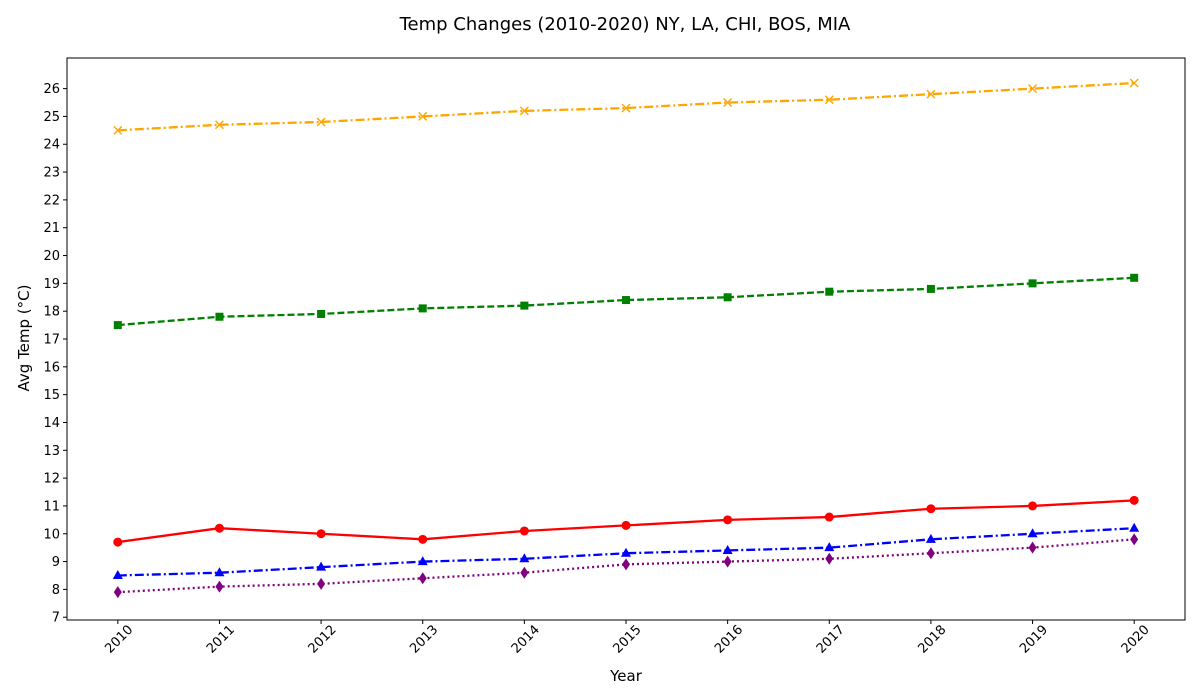 Image resolution: width=1200 pixels, height=700 pixels. Describe the element at coordinates (24, 338) in the screenshot. I see `y-axis-title: Avg Temp (°C)` at that location.